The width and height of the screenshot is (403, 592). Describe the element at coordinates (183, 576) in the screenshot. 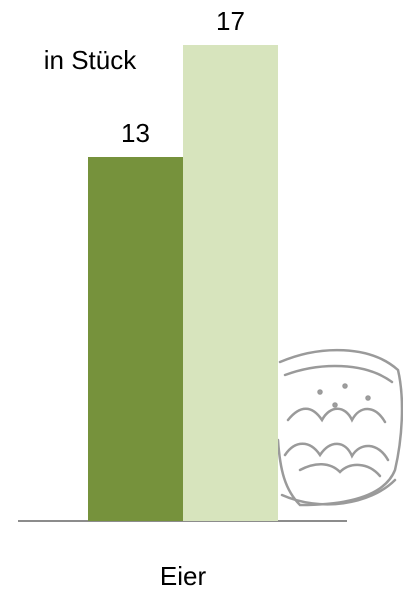

I see `x-tick-label: Eier` at that location.